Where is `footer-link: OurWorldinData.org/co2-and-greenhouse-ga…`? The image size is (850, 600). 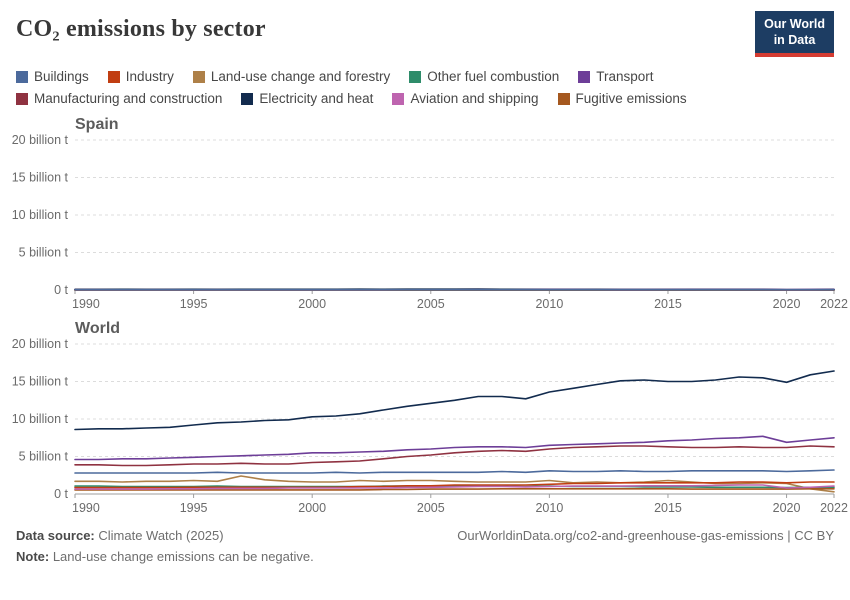 footer-link: OurWorldinData.org/co2-and-greenhouse-ga… is located at coordinates (645, 535).